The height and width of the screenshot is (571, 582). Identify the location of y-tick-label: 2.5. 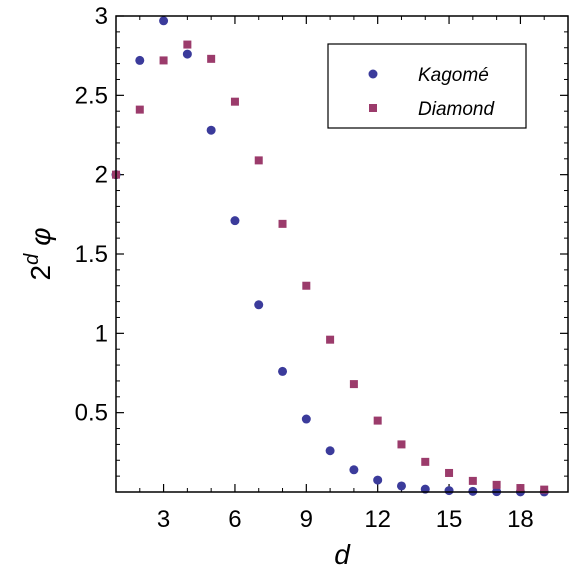
(91, 95).